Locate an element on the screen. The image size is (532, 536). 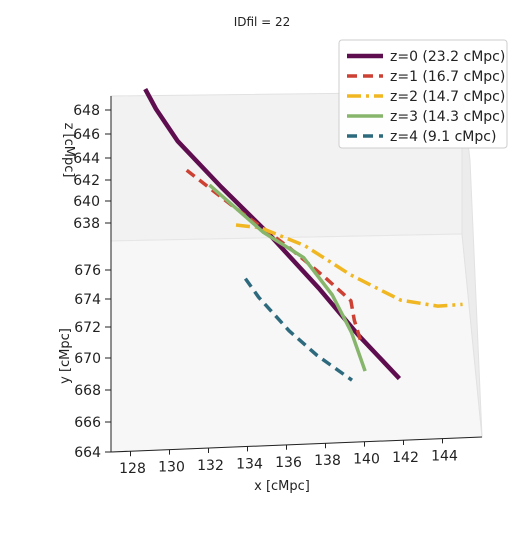
y-tick-label: 676 is located at coordinates (87, 271).